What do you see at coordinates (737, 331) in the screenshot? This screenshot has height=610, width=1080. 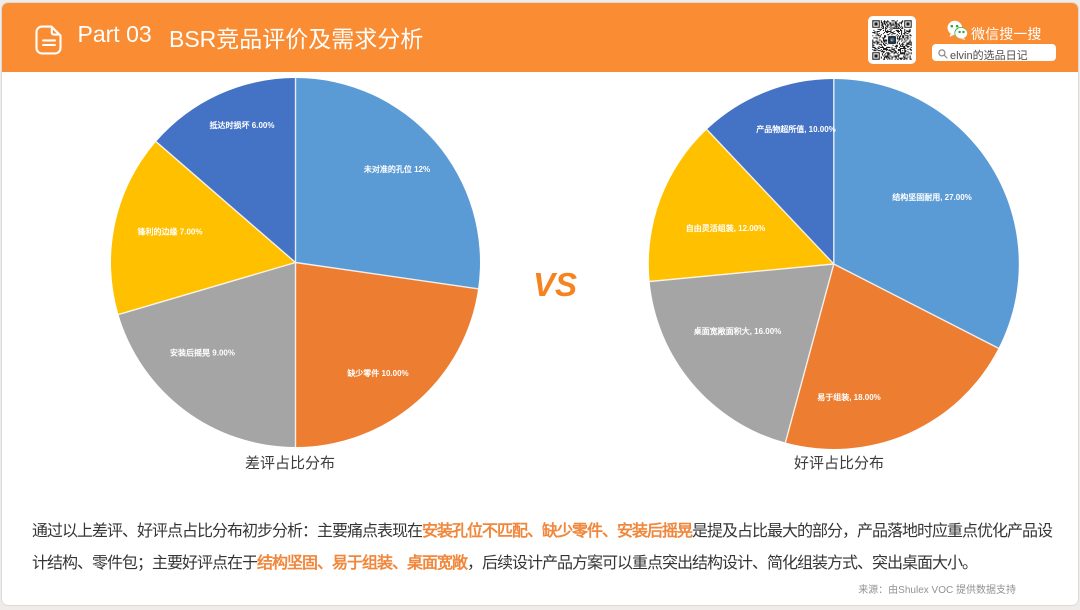 I see `svg-text: 桌面宽敞面积大, 16.00%` at bounding box center [737, 331].